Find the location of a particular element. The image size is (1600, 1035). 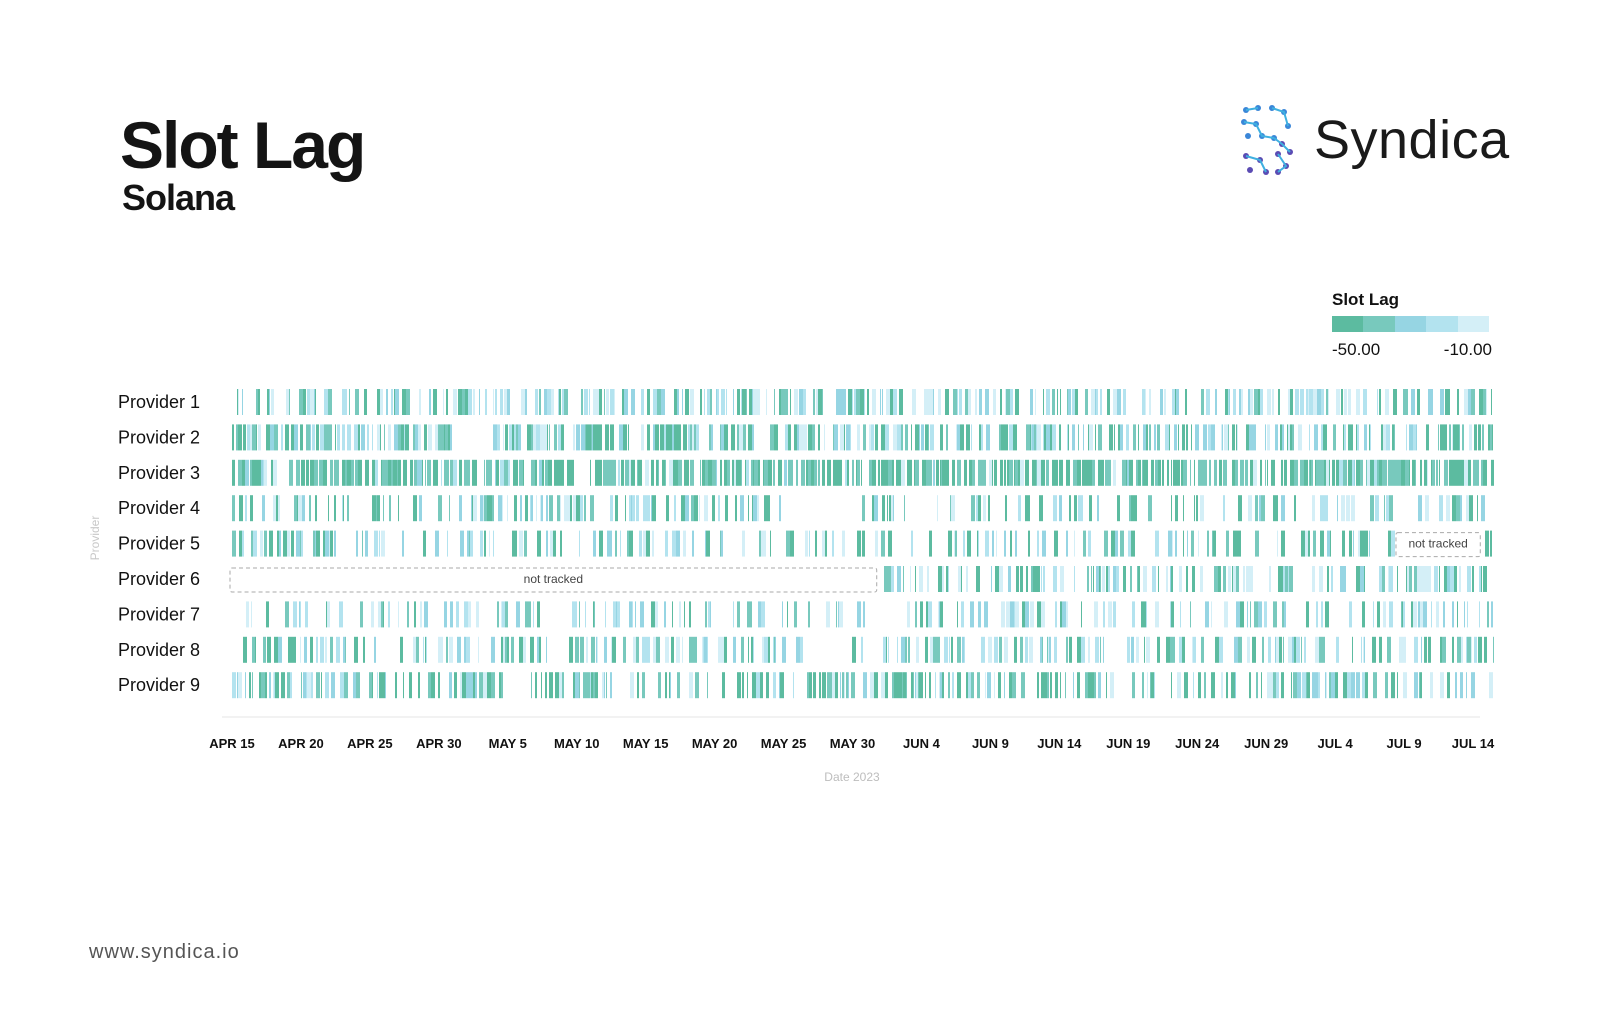

x-tick-label: MAY 15 is located at coordinates (646, 743).